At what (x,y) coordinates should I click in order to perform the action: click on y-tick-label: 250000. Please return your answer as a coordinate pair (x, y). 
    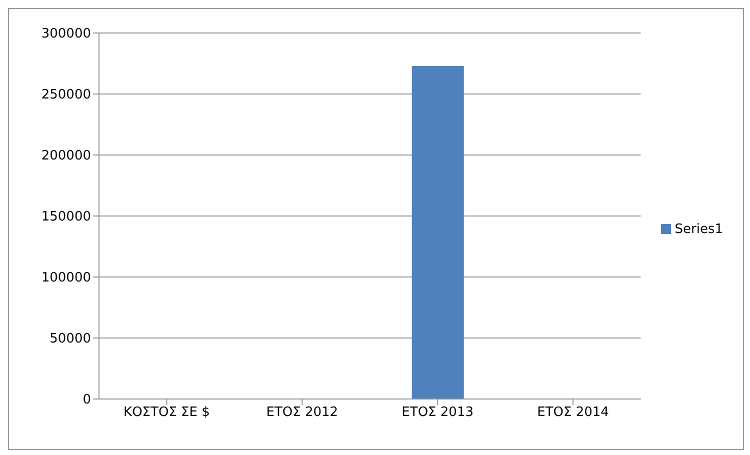
    Looking at the image, I should click on (66, 95).